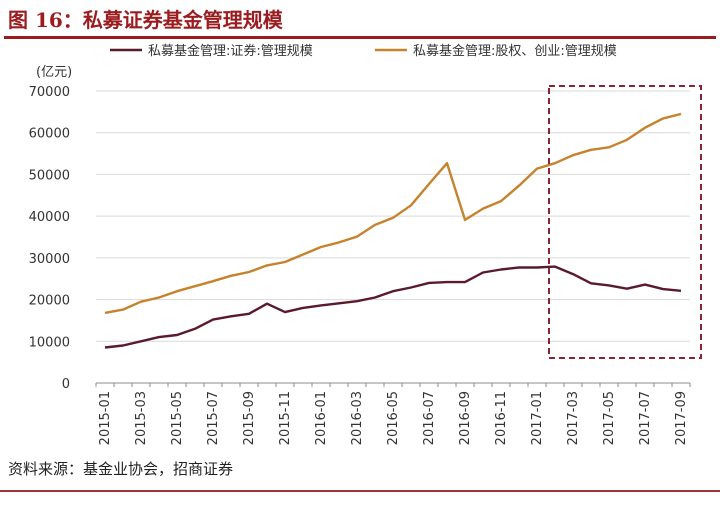  Describe the element at coordinates (429, 418) in the screenshot. I see `x-tick-label: 2016-07` at that location.